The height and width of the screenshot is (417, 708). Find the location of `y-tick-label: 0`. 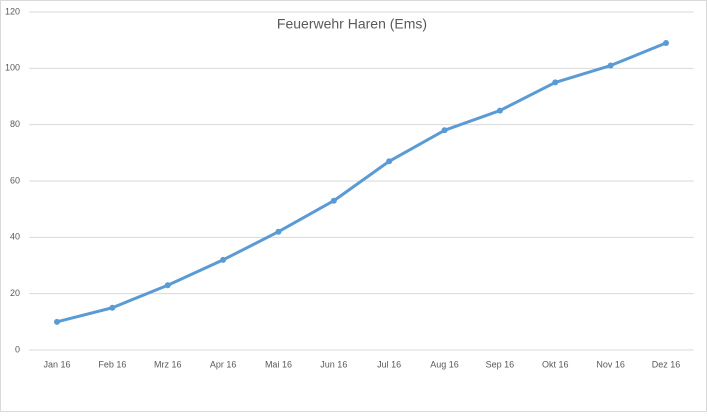

y-tick-label: 0 is located at coordinates (17, 349).